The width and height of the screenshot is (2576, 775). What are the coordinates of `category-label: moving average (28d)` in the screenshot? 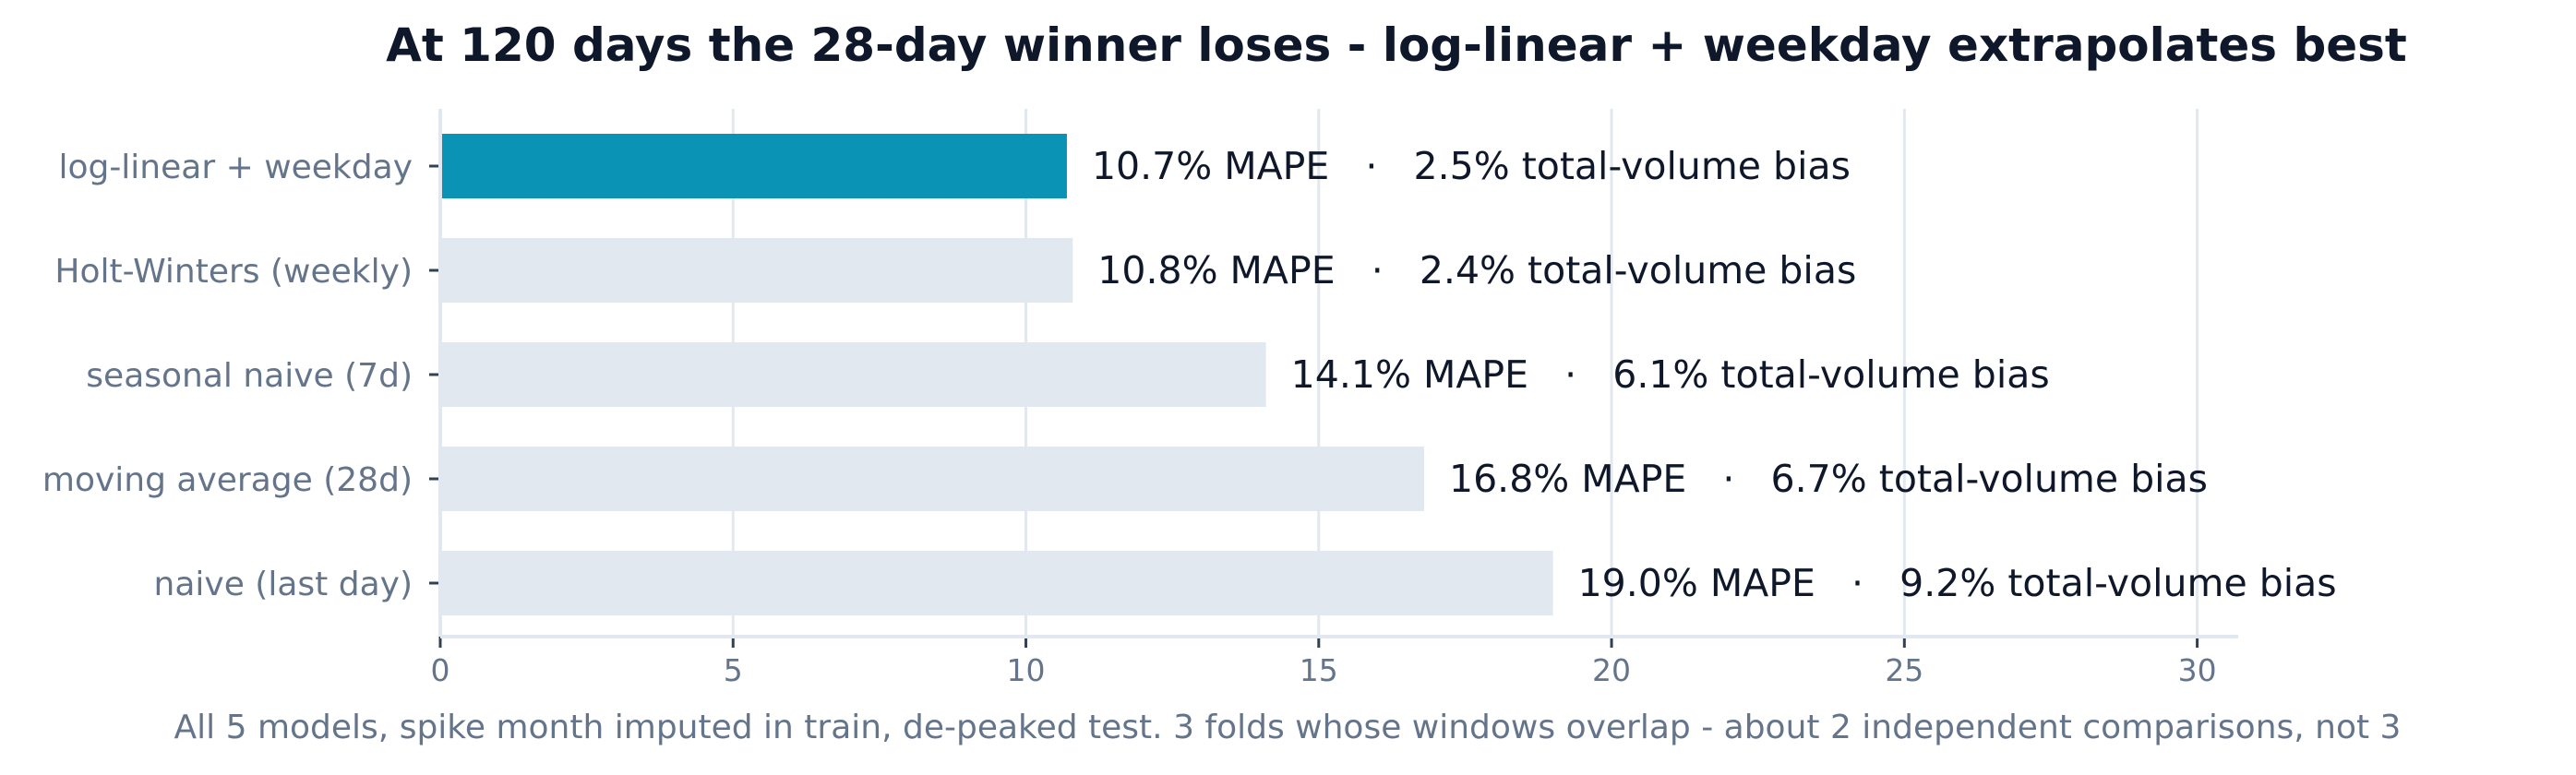 It's located at (228, 480).